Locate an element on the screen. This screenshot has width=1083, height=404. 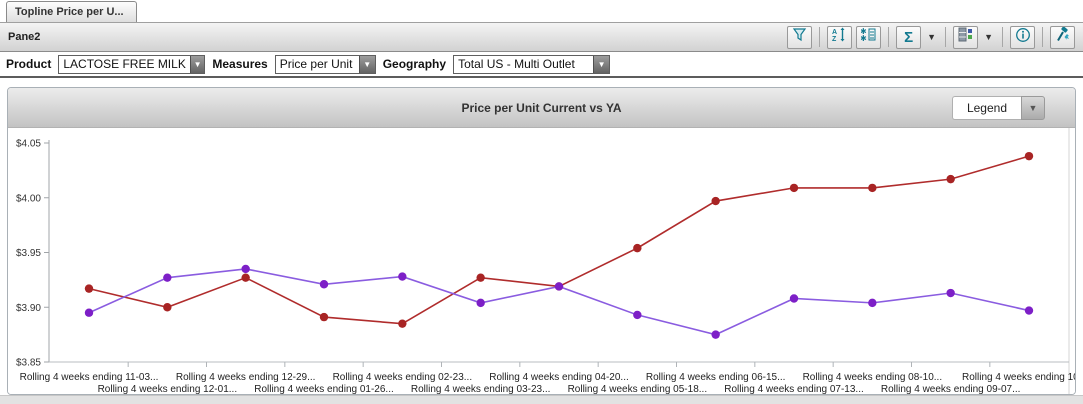
sigma-icon: Σ is located at coordinates (909, 37).